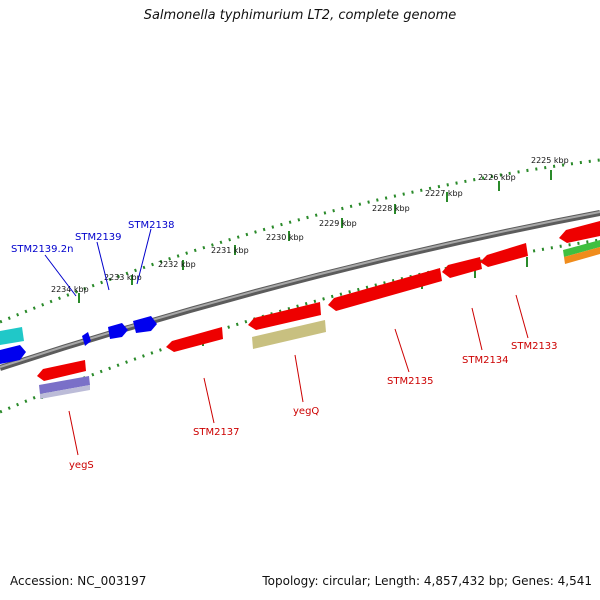  Describe the element at coordinates (216, 432) in the screenshot. I see `label-stm2137: STM2137` at that location.